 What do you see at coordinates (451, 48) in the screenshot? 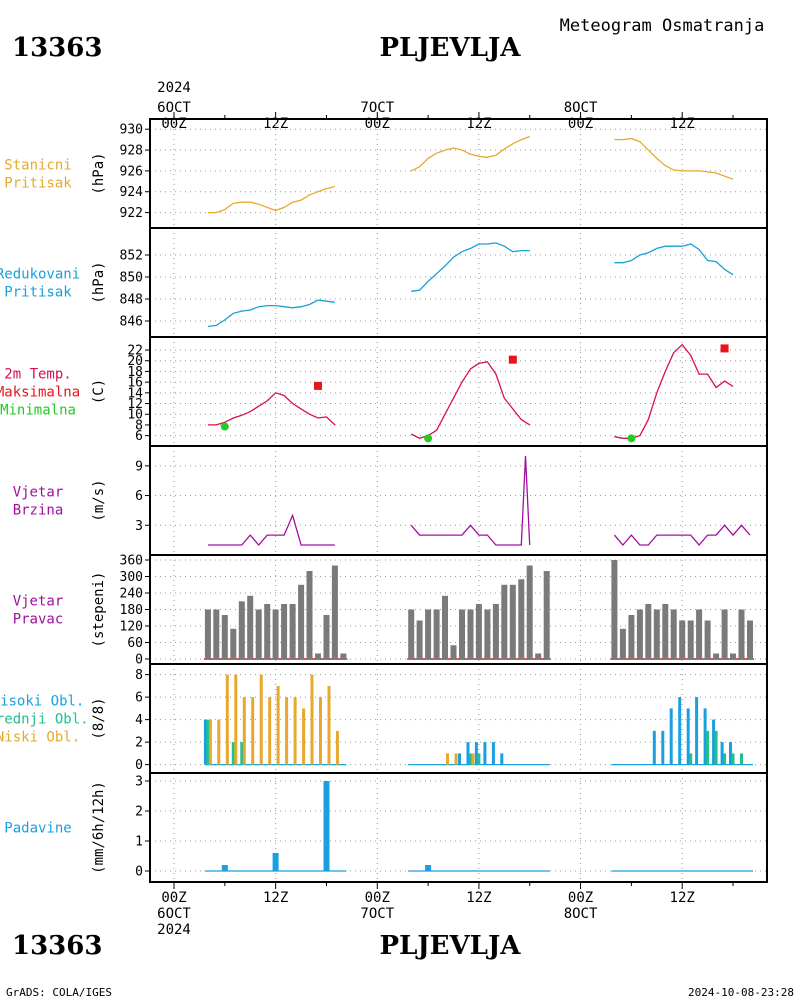
I see `station-name: PLJEVLJA` at bounding box center [451, 48].